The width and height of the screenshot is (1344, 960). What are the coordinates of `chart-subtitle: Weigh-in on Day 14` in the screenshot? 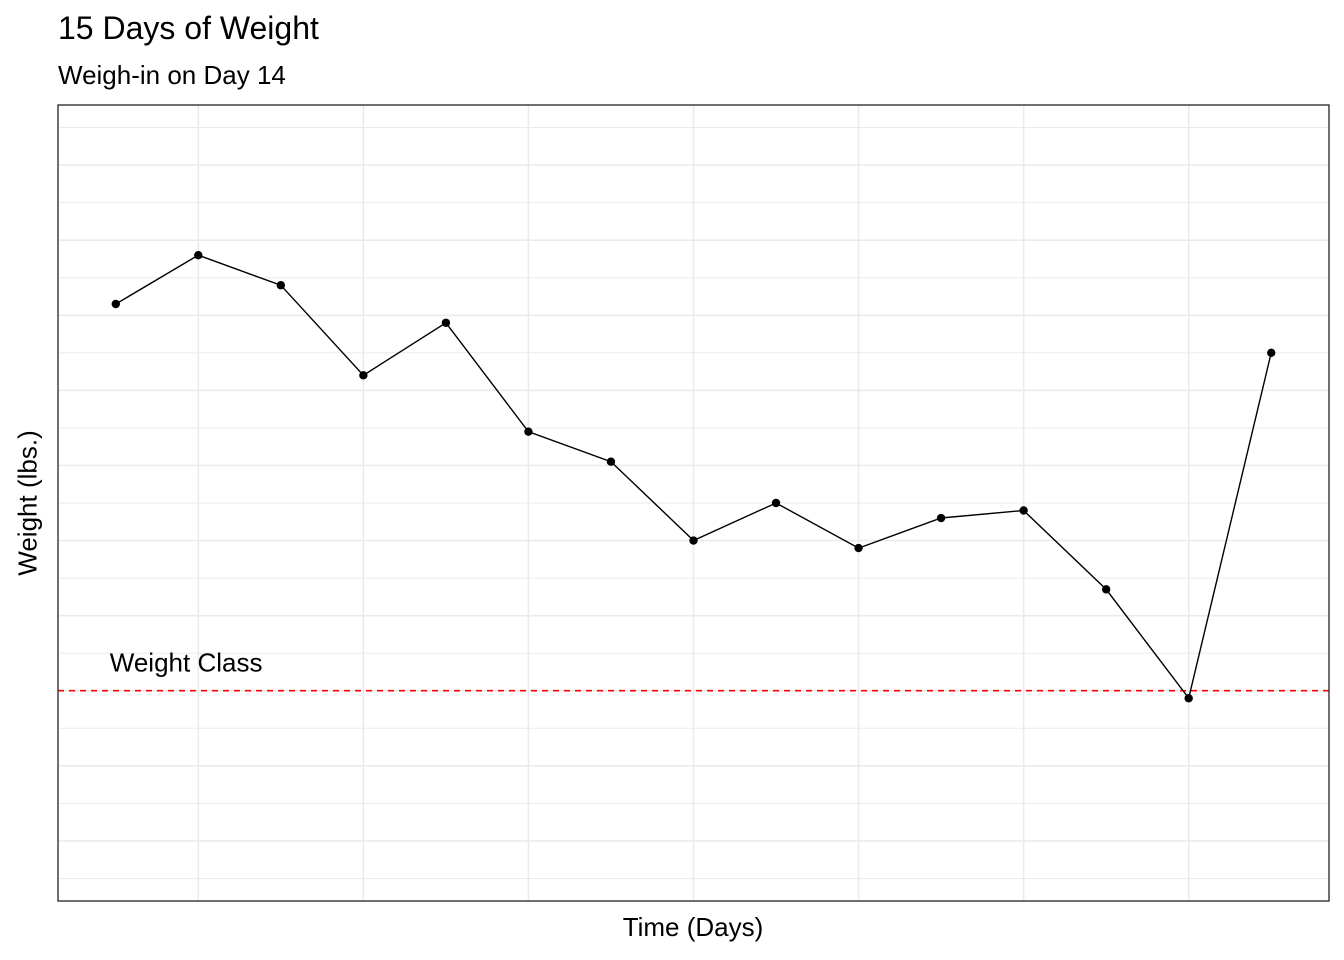 It's located at (172, 75).